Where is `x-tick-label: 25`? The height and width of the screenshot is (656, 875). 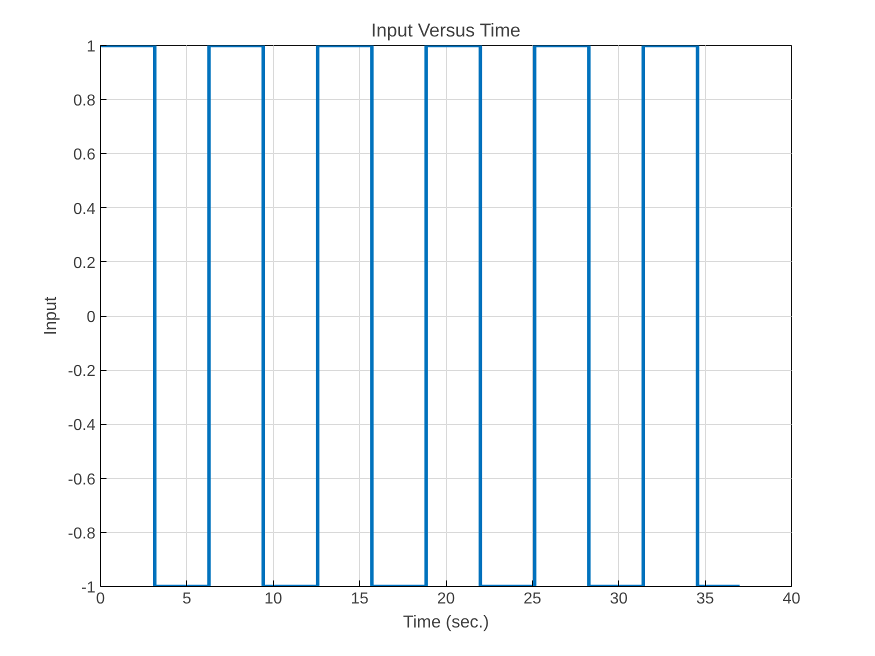
x-tick-label: 25 is located at coordinates (532, 599).